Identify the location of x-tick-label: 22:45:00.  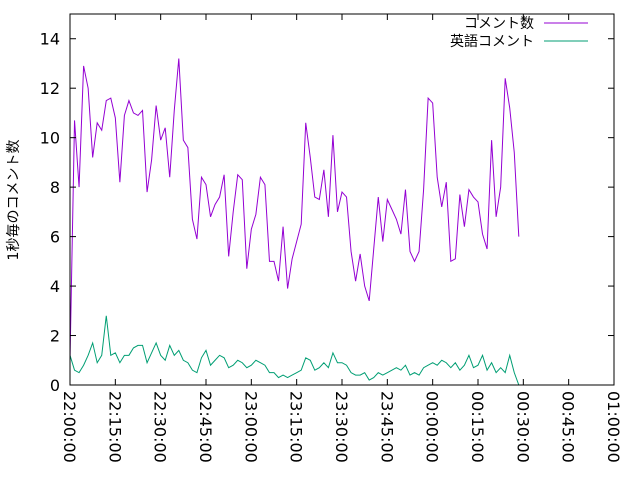
(205, 427).